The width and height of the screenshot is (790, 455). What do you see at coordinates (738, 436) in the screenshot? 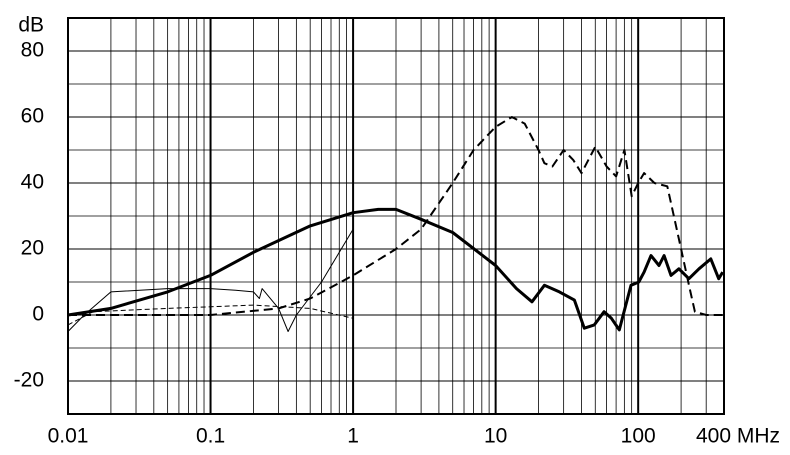
I see `x-tick-label: 400 MHz` at bounding box center [738, 436].